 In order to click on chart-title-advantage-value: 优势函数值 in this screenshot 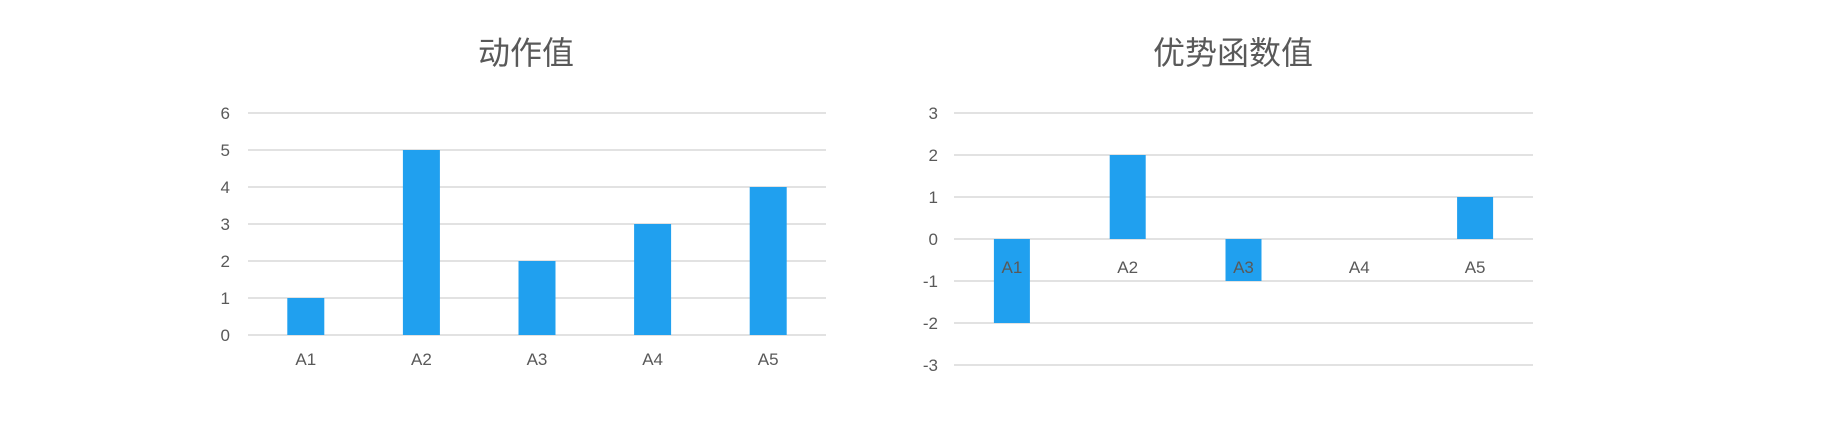, I will do `click(1233, 53)`.